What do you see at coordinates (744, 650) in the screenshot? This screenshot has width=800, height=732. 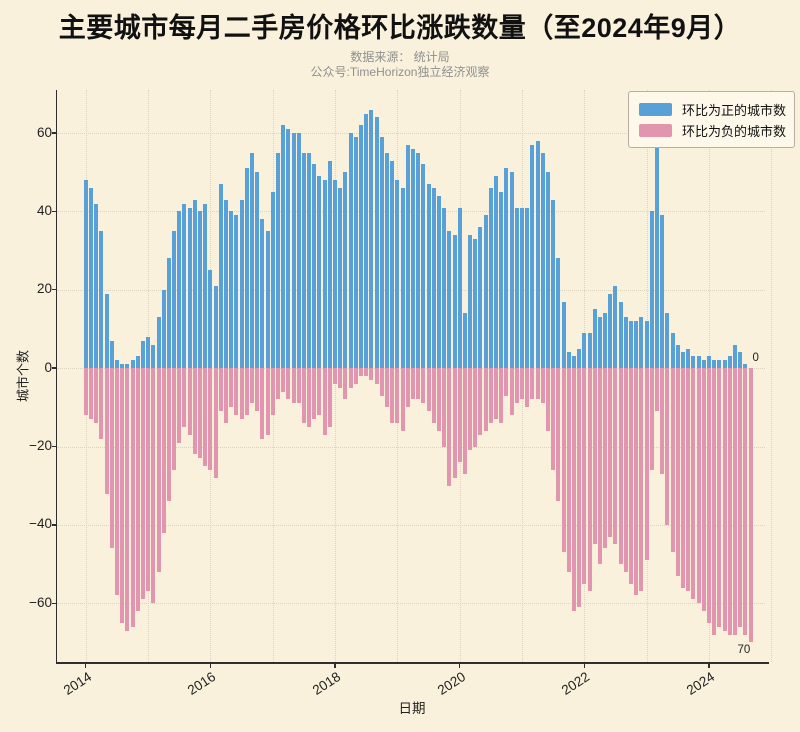 I see `bar-value-annotation: 70` at bounding box center [744, 650].